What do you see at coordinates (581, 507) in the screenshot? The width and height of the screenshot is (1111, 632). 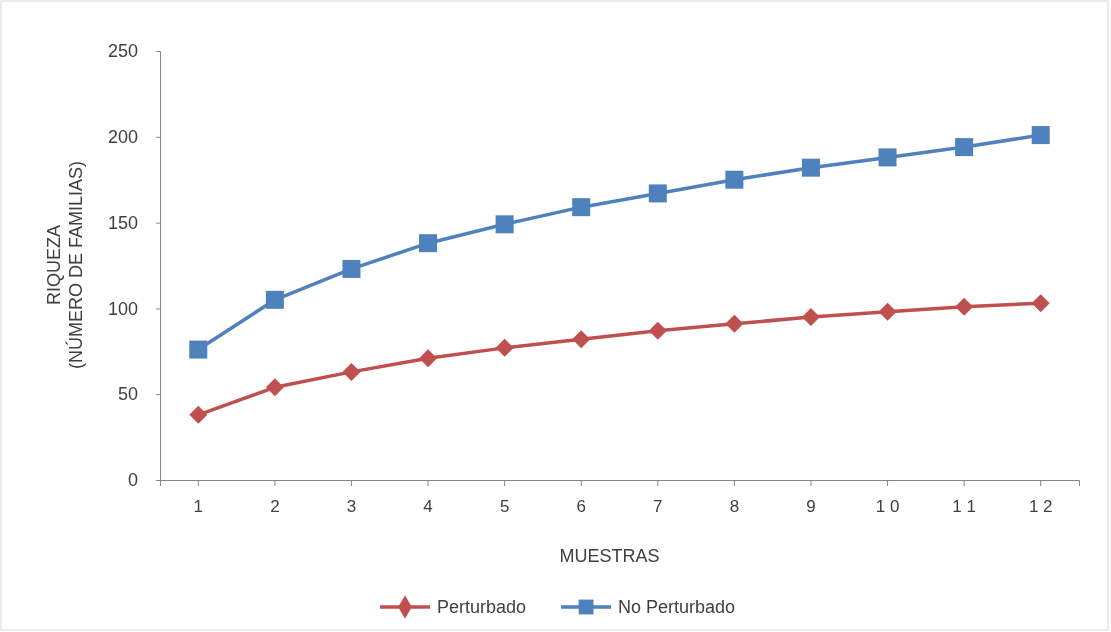 I see `x-tick-label: 6` at bounding box center [581, 507].